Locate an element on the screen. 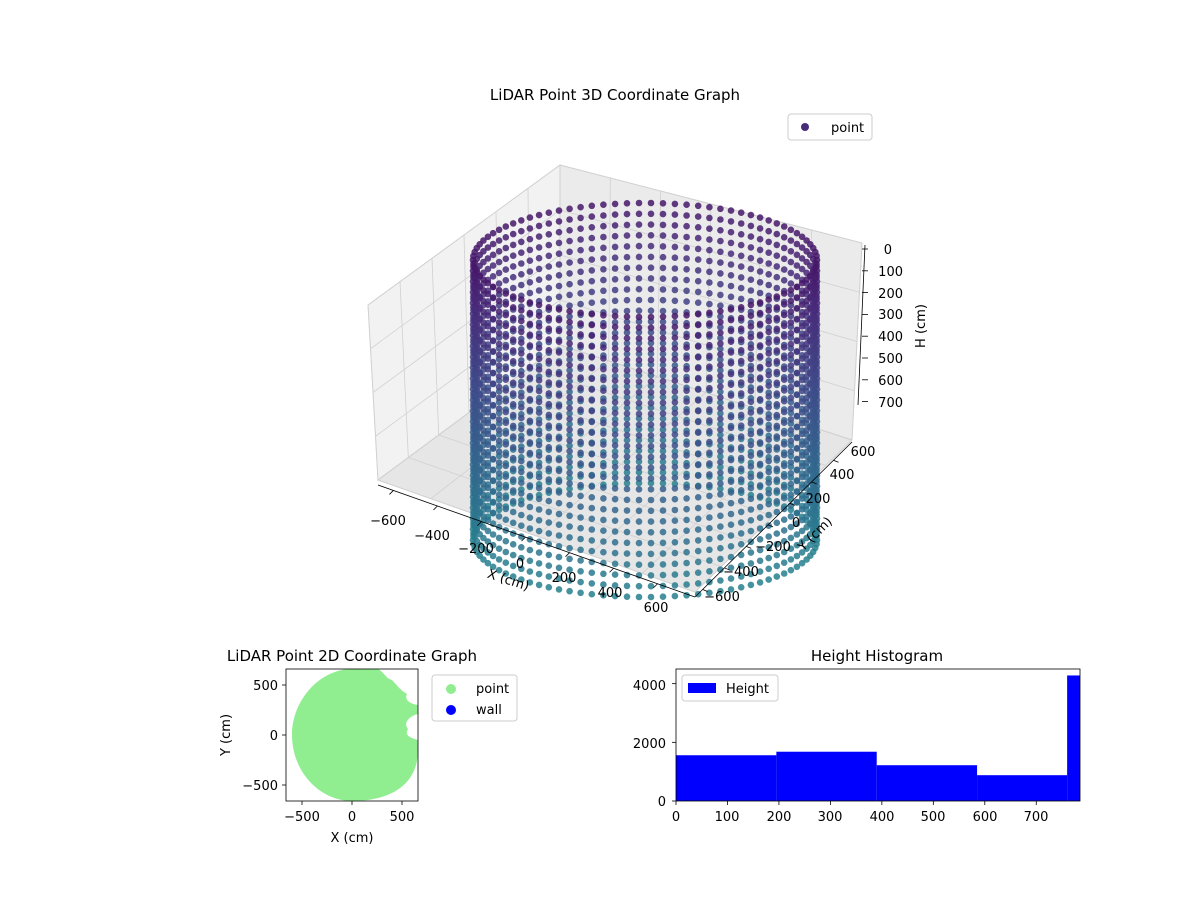  scatter2d-title: LiDAR Point 2D Coordinate Graph is located at coordinates (352, 656).